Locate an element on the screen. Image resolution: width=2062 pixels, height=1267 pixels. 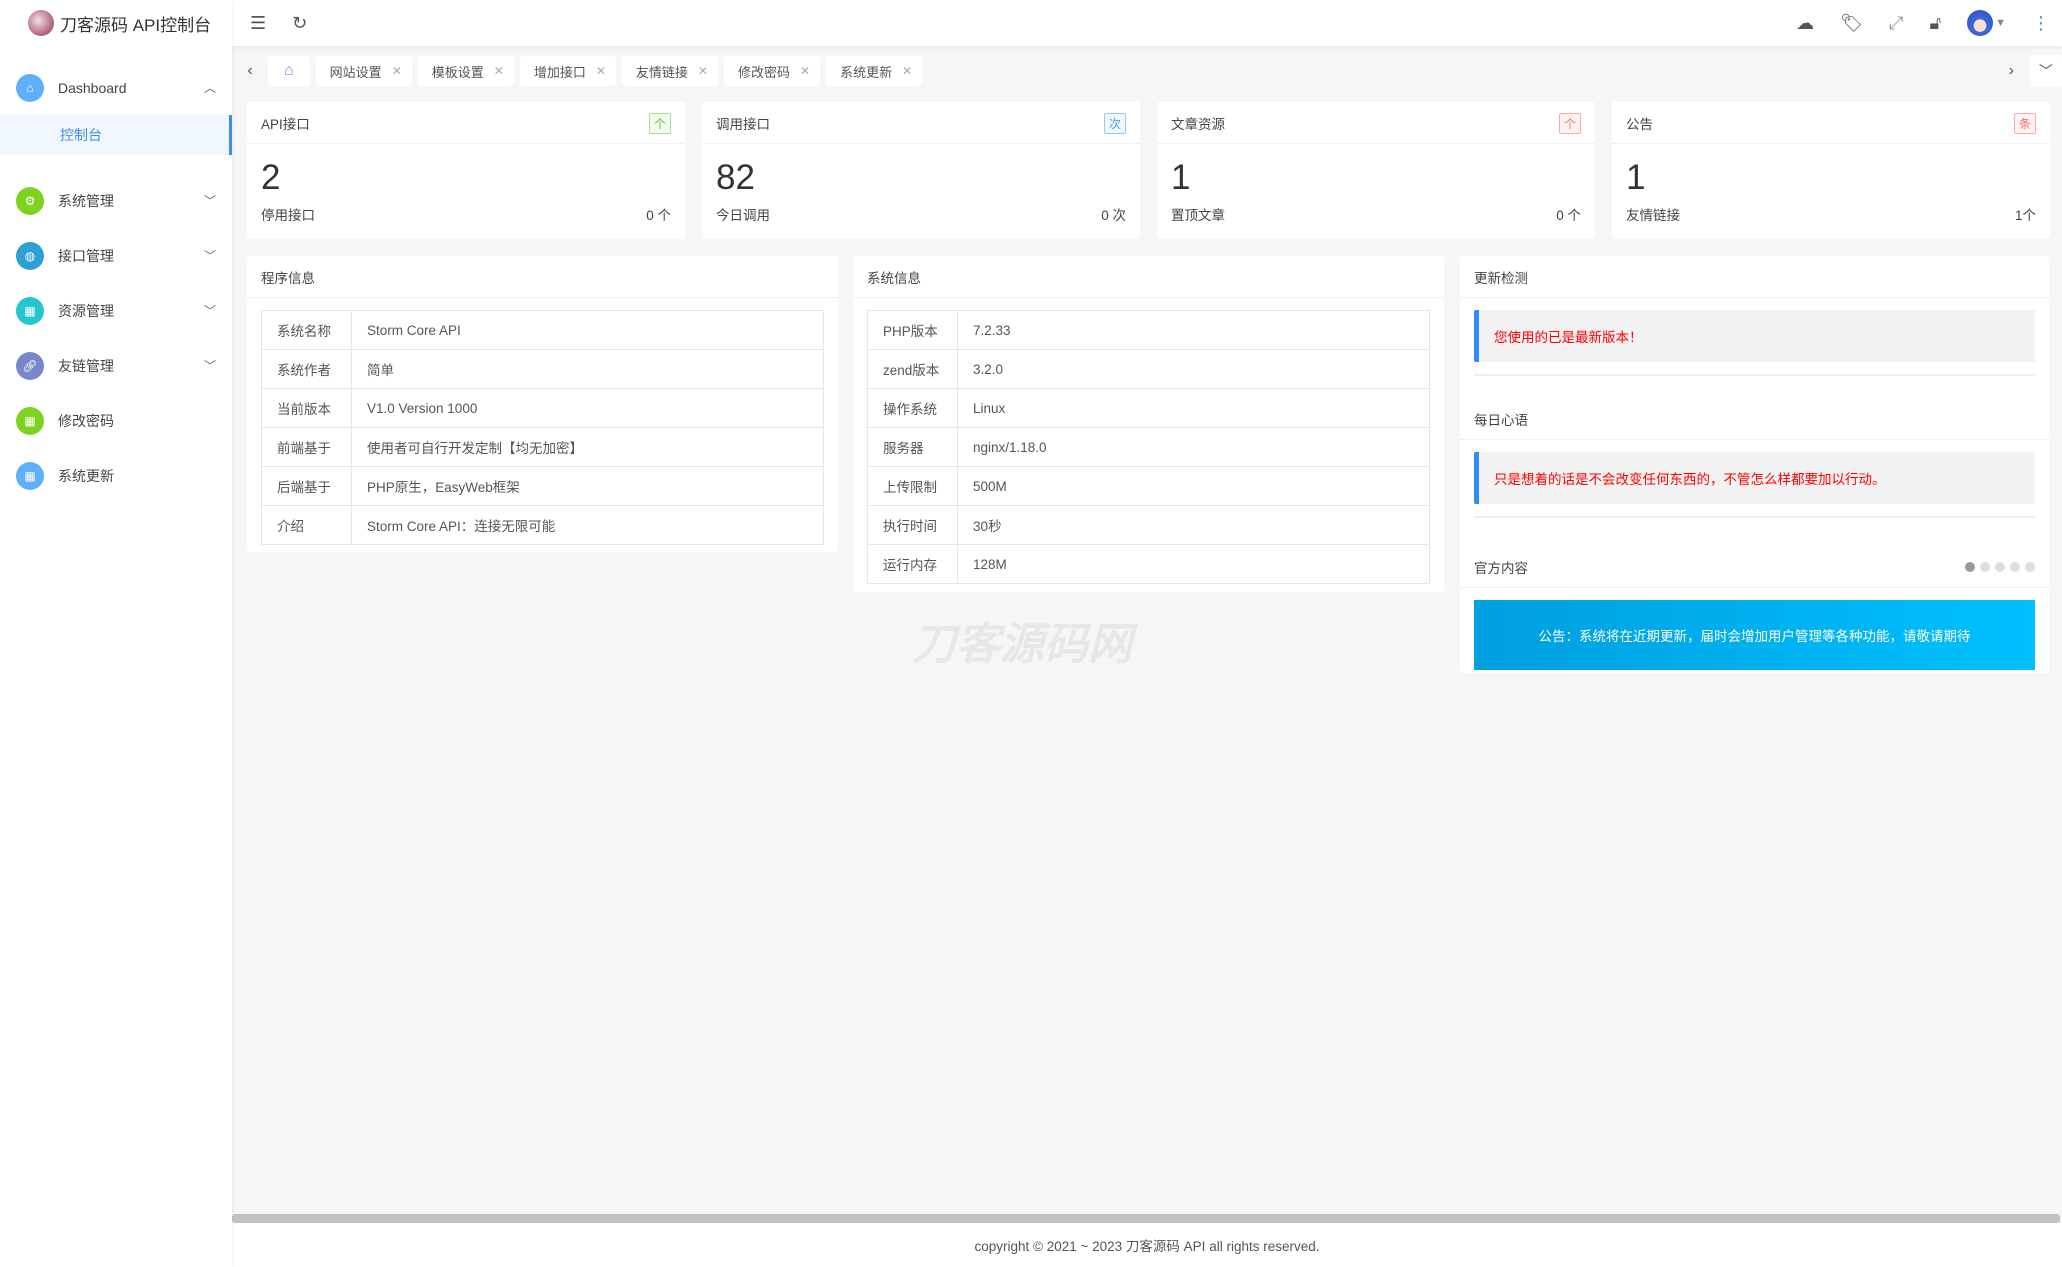
sidebar-item-links: 🔗︎ 友链管理 ﹀ is located at coordinates (116, 365).